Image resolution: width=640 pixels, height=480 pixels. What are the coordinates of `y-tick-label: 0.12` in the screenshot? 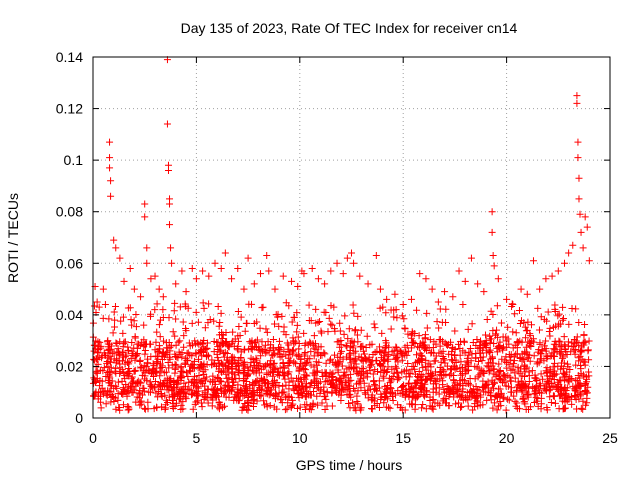 It's located at (69, 109).